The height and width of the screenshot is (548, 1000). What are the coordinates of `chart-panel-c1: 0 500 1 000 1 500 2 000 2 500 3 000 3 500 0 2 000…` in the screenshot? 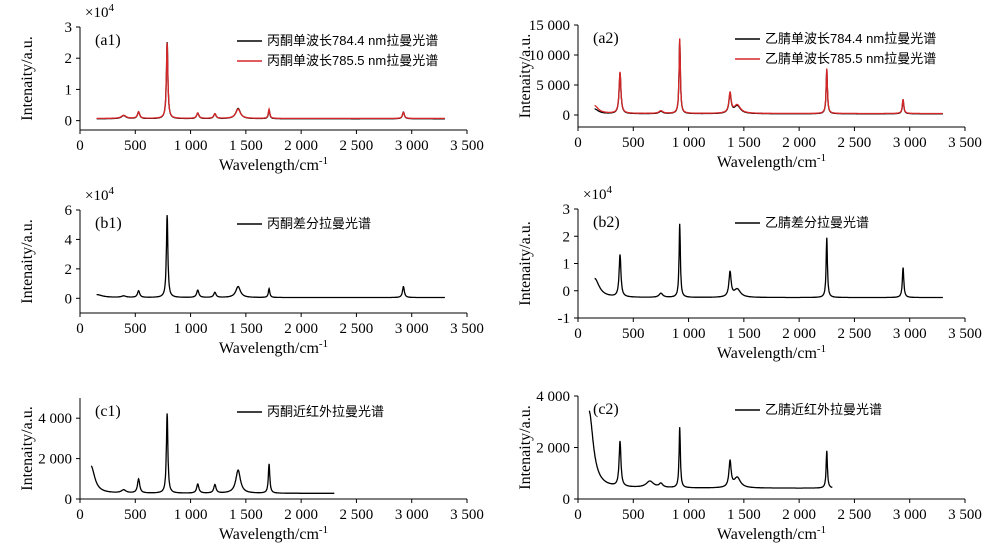 It's located at (251, 470).